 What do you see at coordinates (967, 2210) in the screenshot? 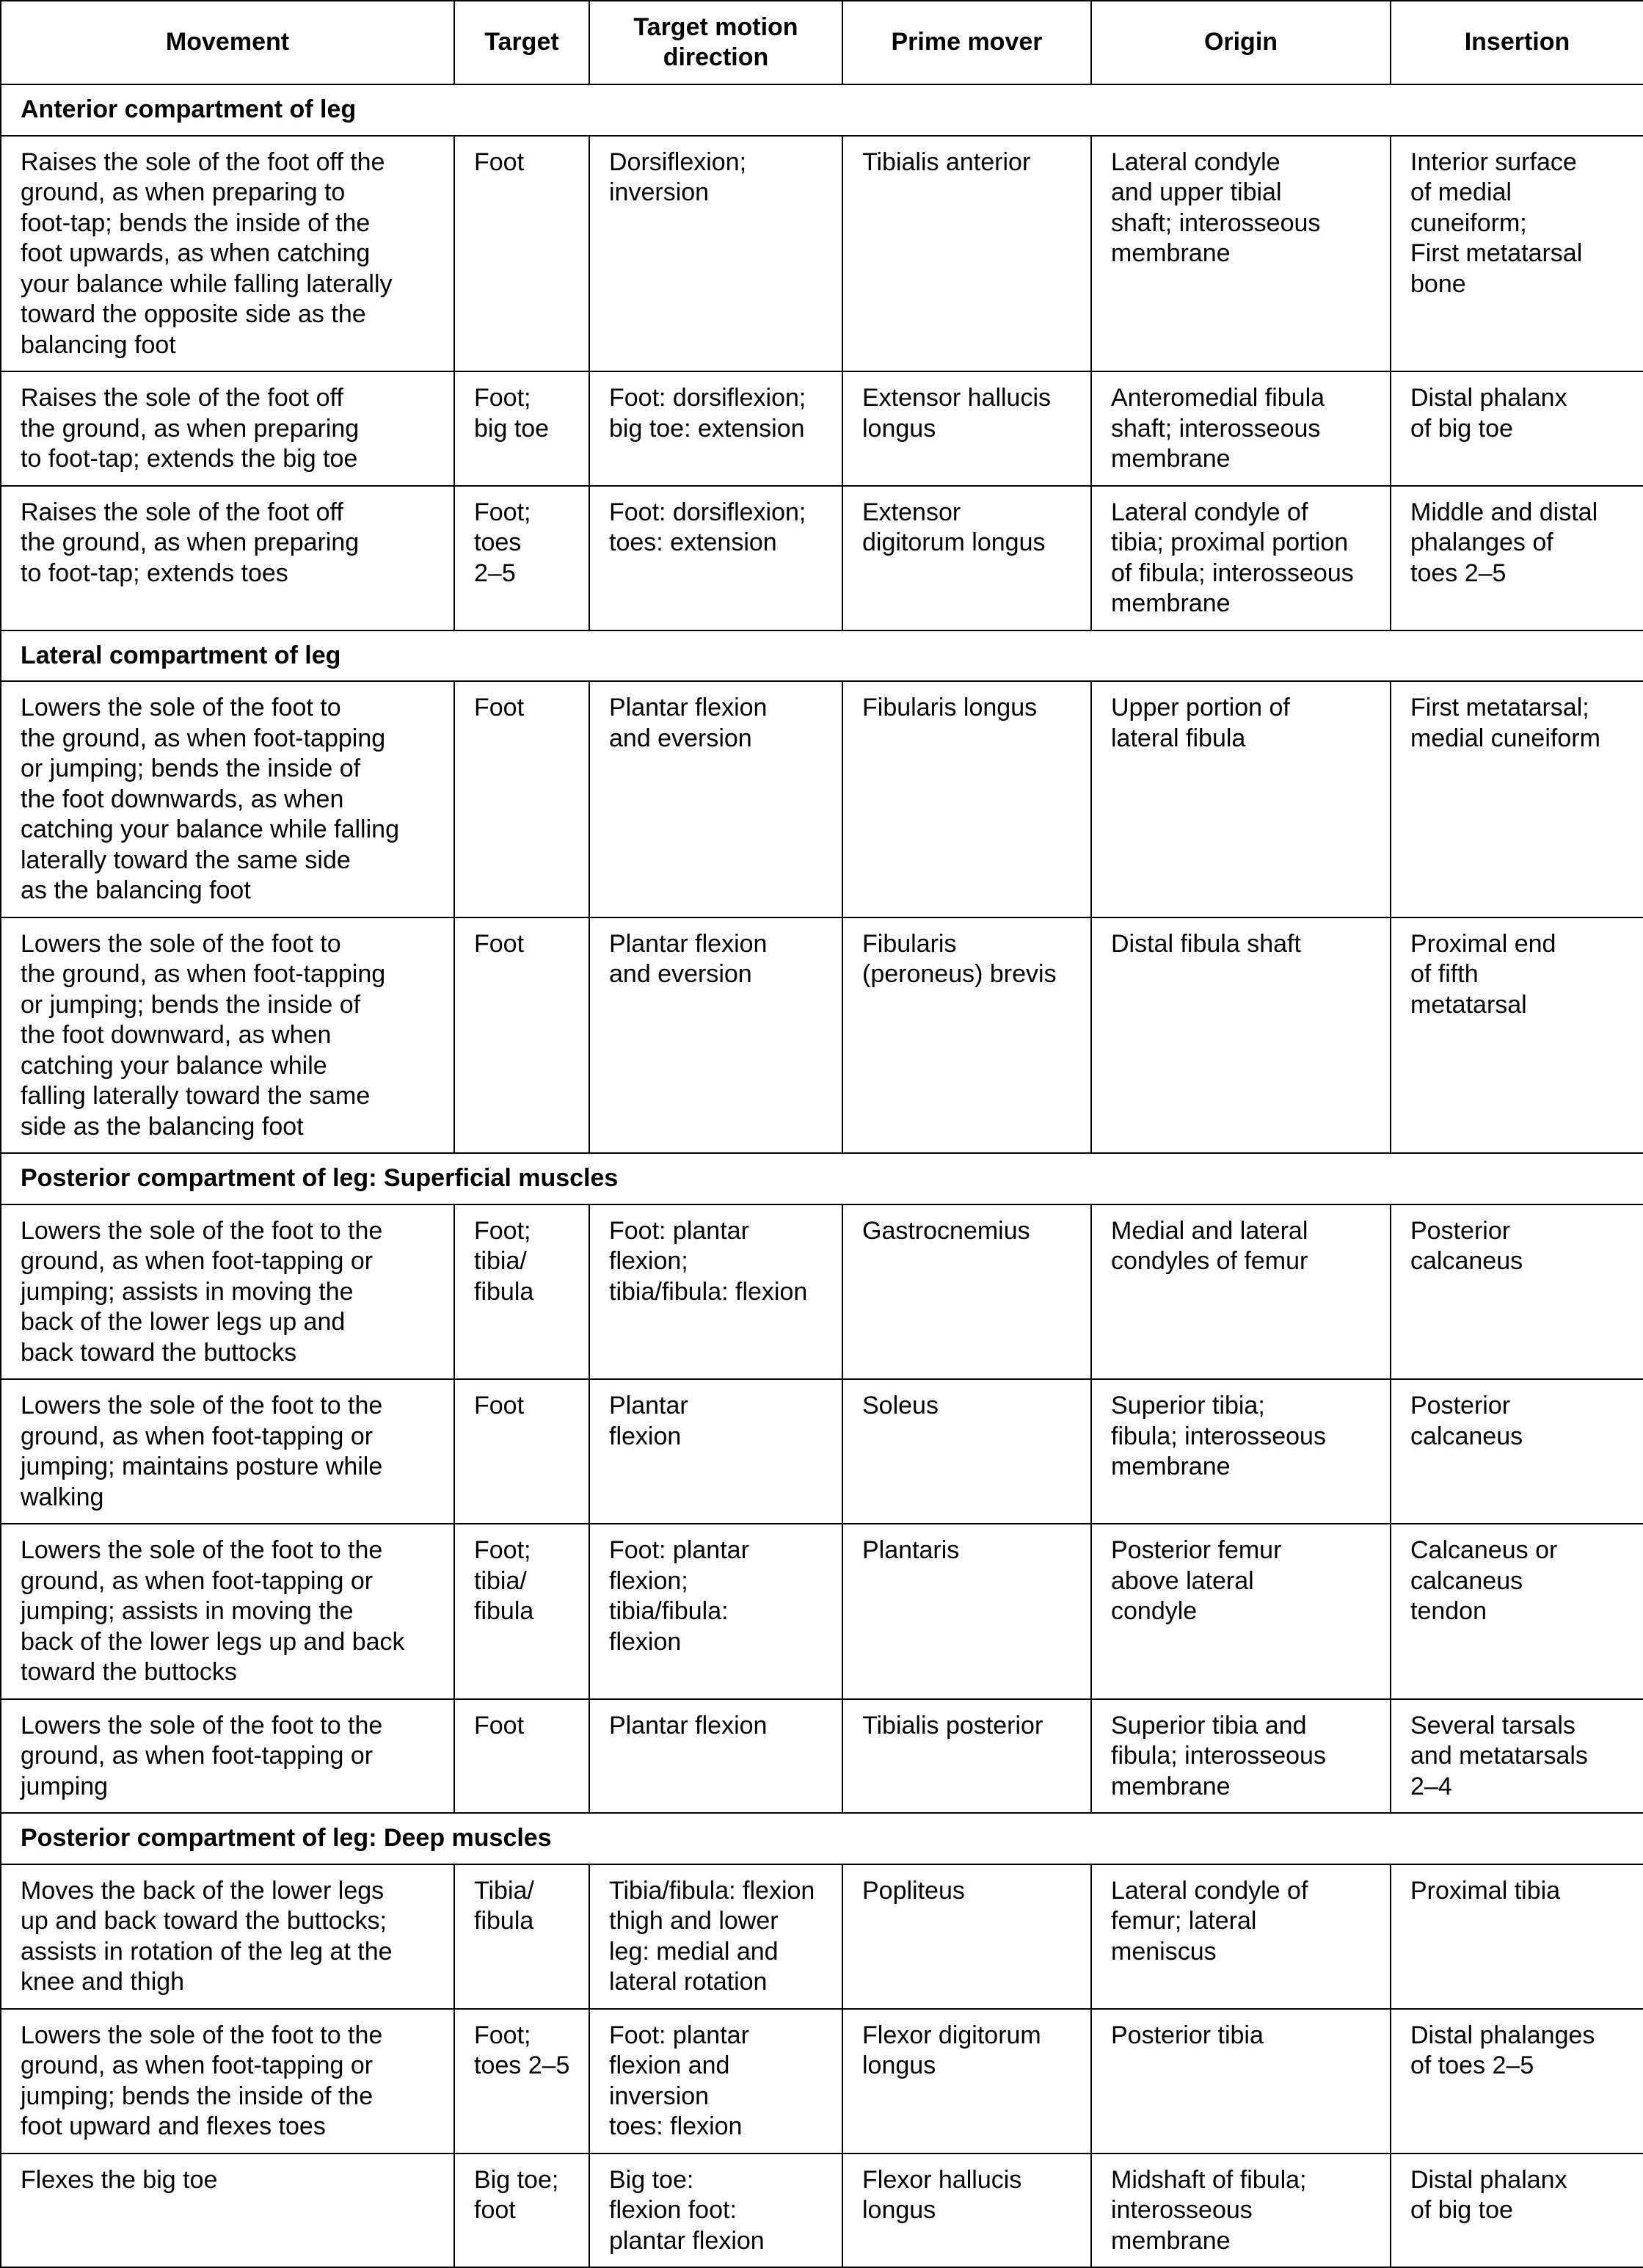
I see `cell-prime-mover: Flexor hallucis longus` at bounding box center [967, 2210].